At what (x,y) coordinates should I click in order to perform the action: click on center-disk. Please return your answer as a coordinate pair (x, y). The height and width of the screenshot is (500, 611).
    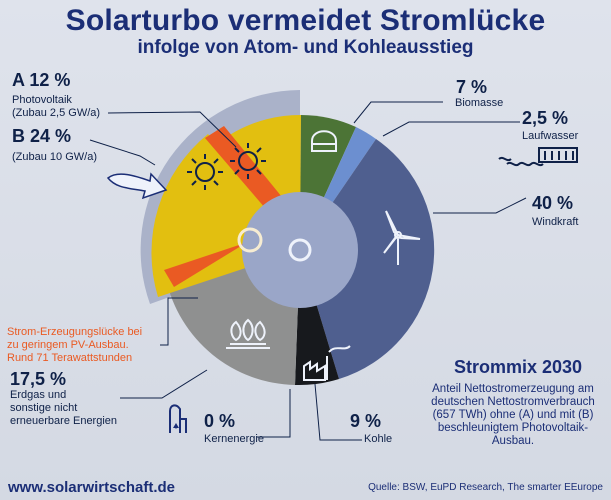
    Looking at the image, I should click on (300, 250).